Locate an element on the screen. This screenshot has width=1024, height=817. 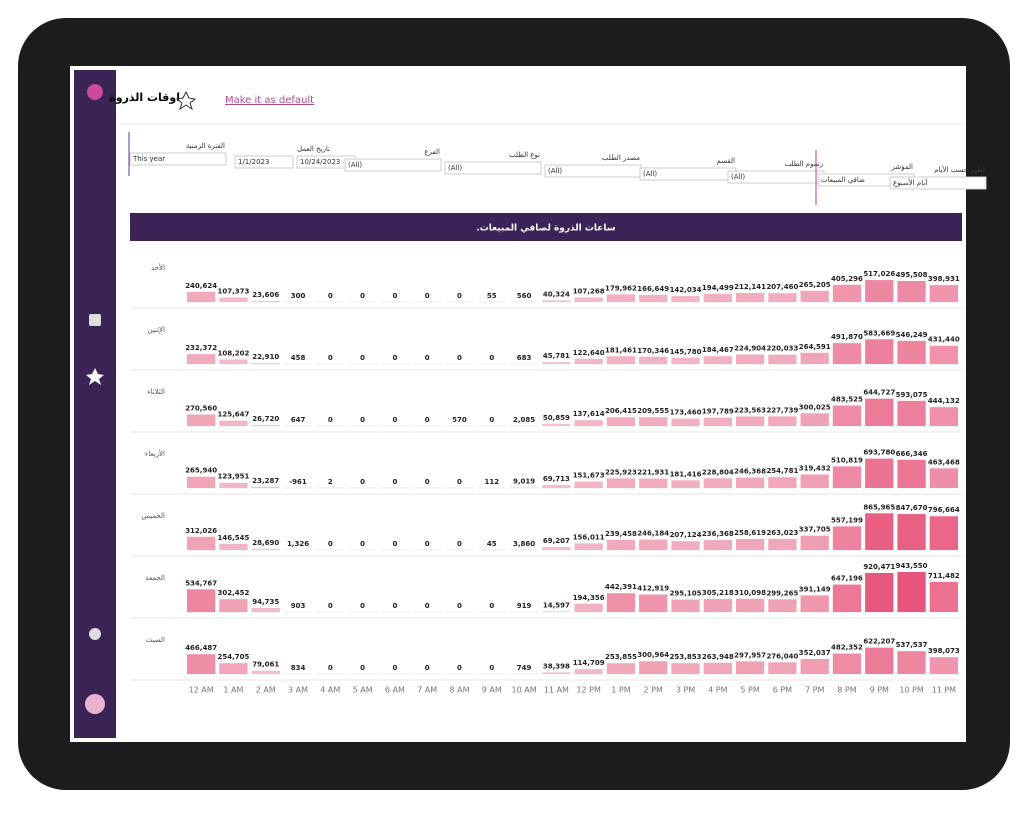
value-label: 463,468 is located at coordinates (944, 462).